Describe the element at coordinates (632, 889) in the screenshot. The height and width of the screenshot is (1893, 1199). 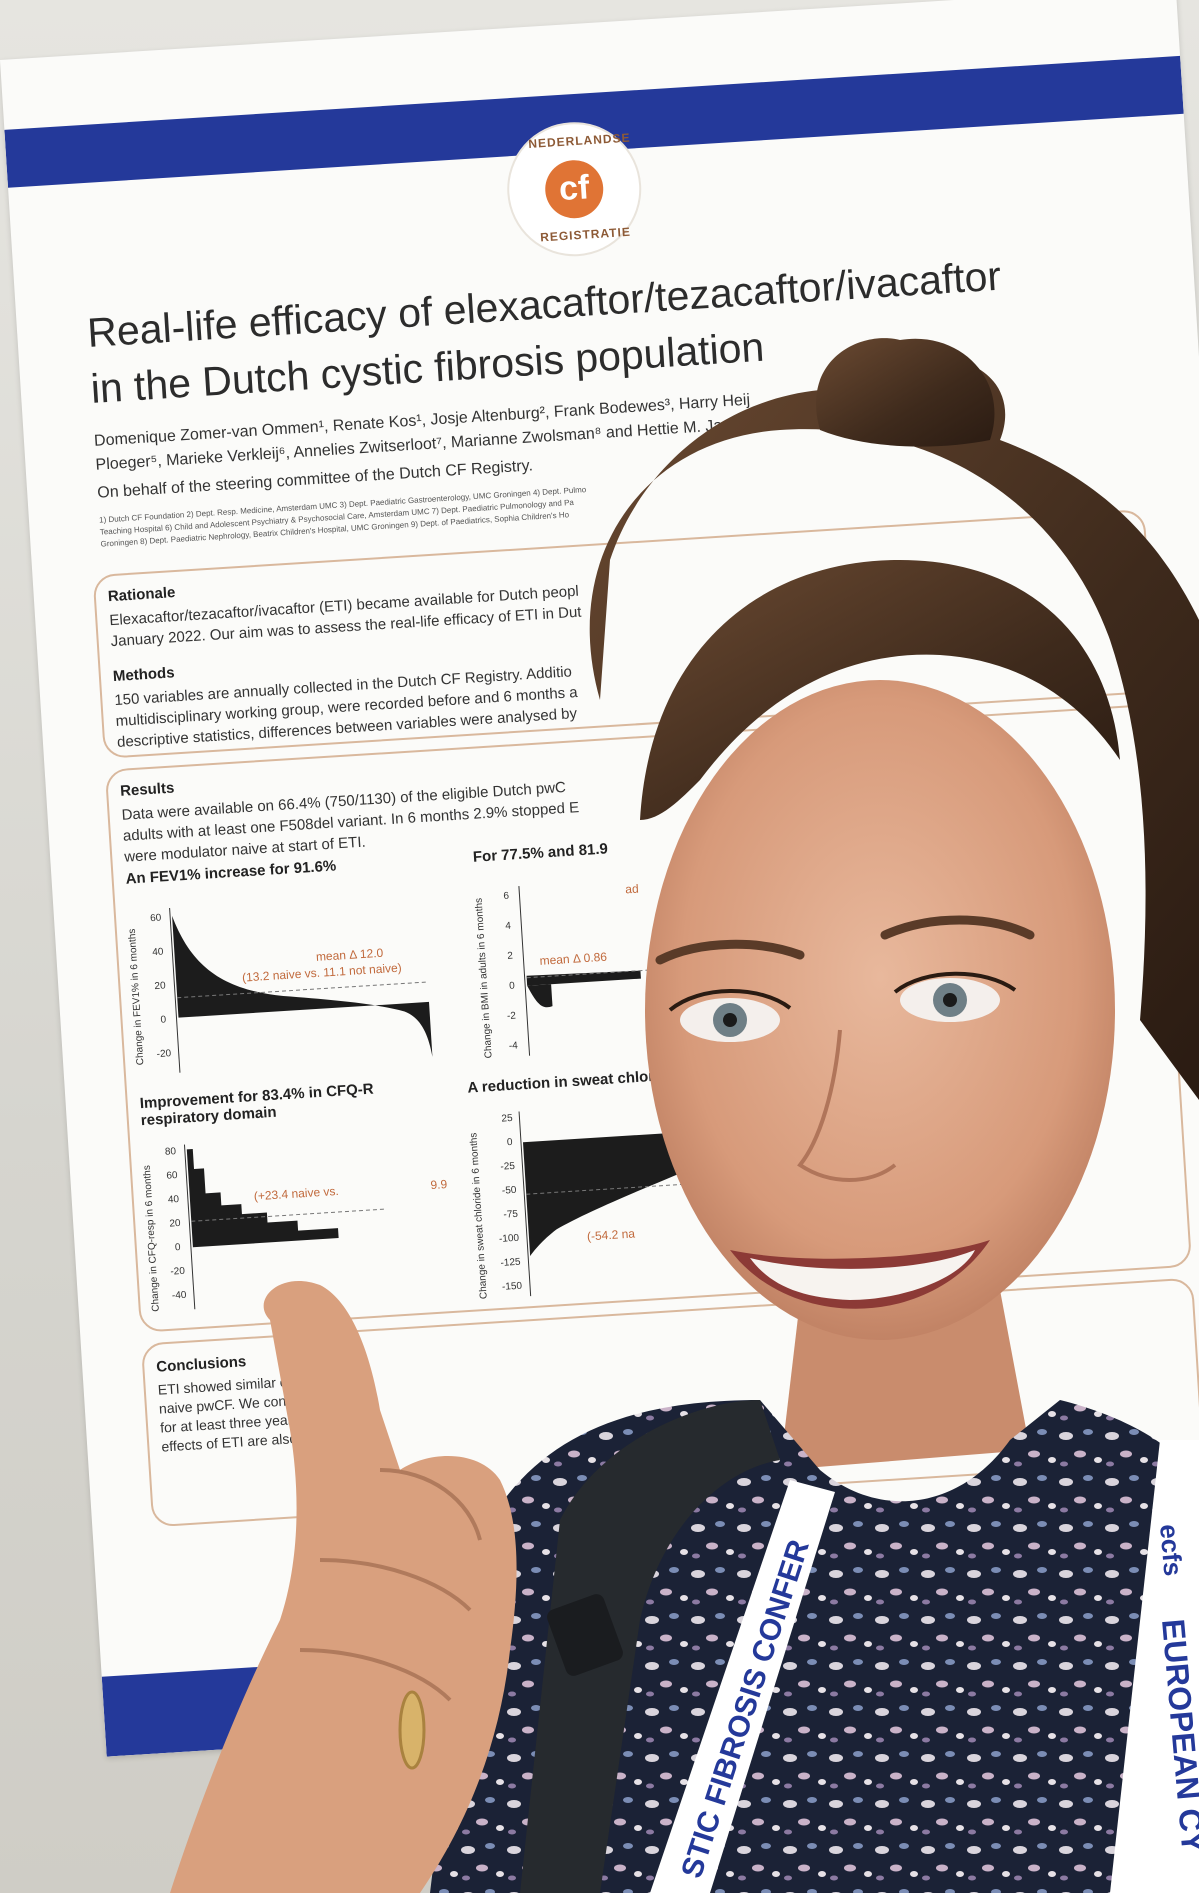
I see `chart-bmi-annotation-detail: ad` at that location.